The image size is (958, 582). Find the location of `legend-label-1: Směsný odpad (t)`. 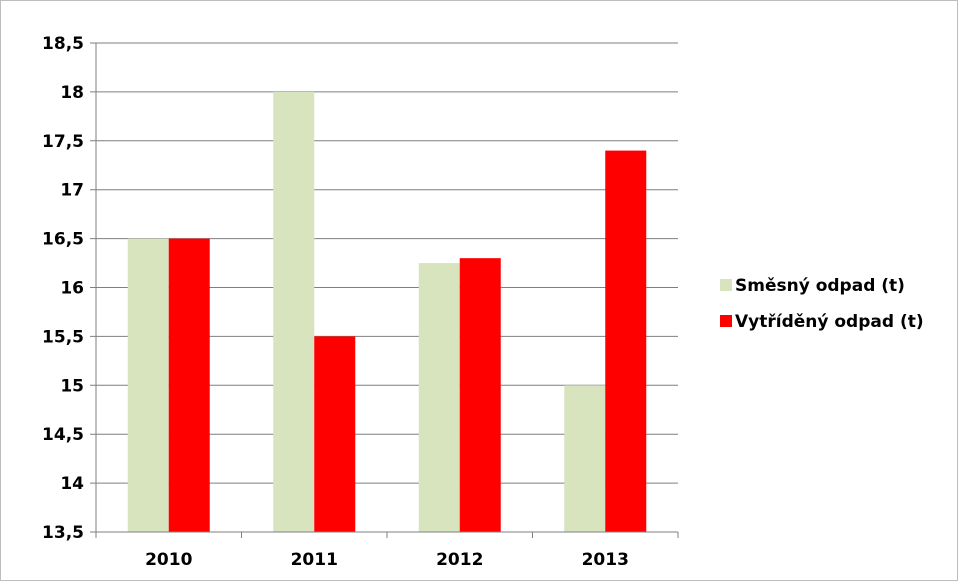

legend-label-1: Směsný odpad (t) is located at coordinates (820, 286).